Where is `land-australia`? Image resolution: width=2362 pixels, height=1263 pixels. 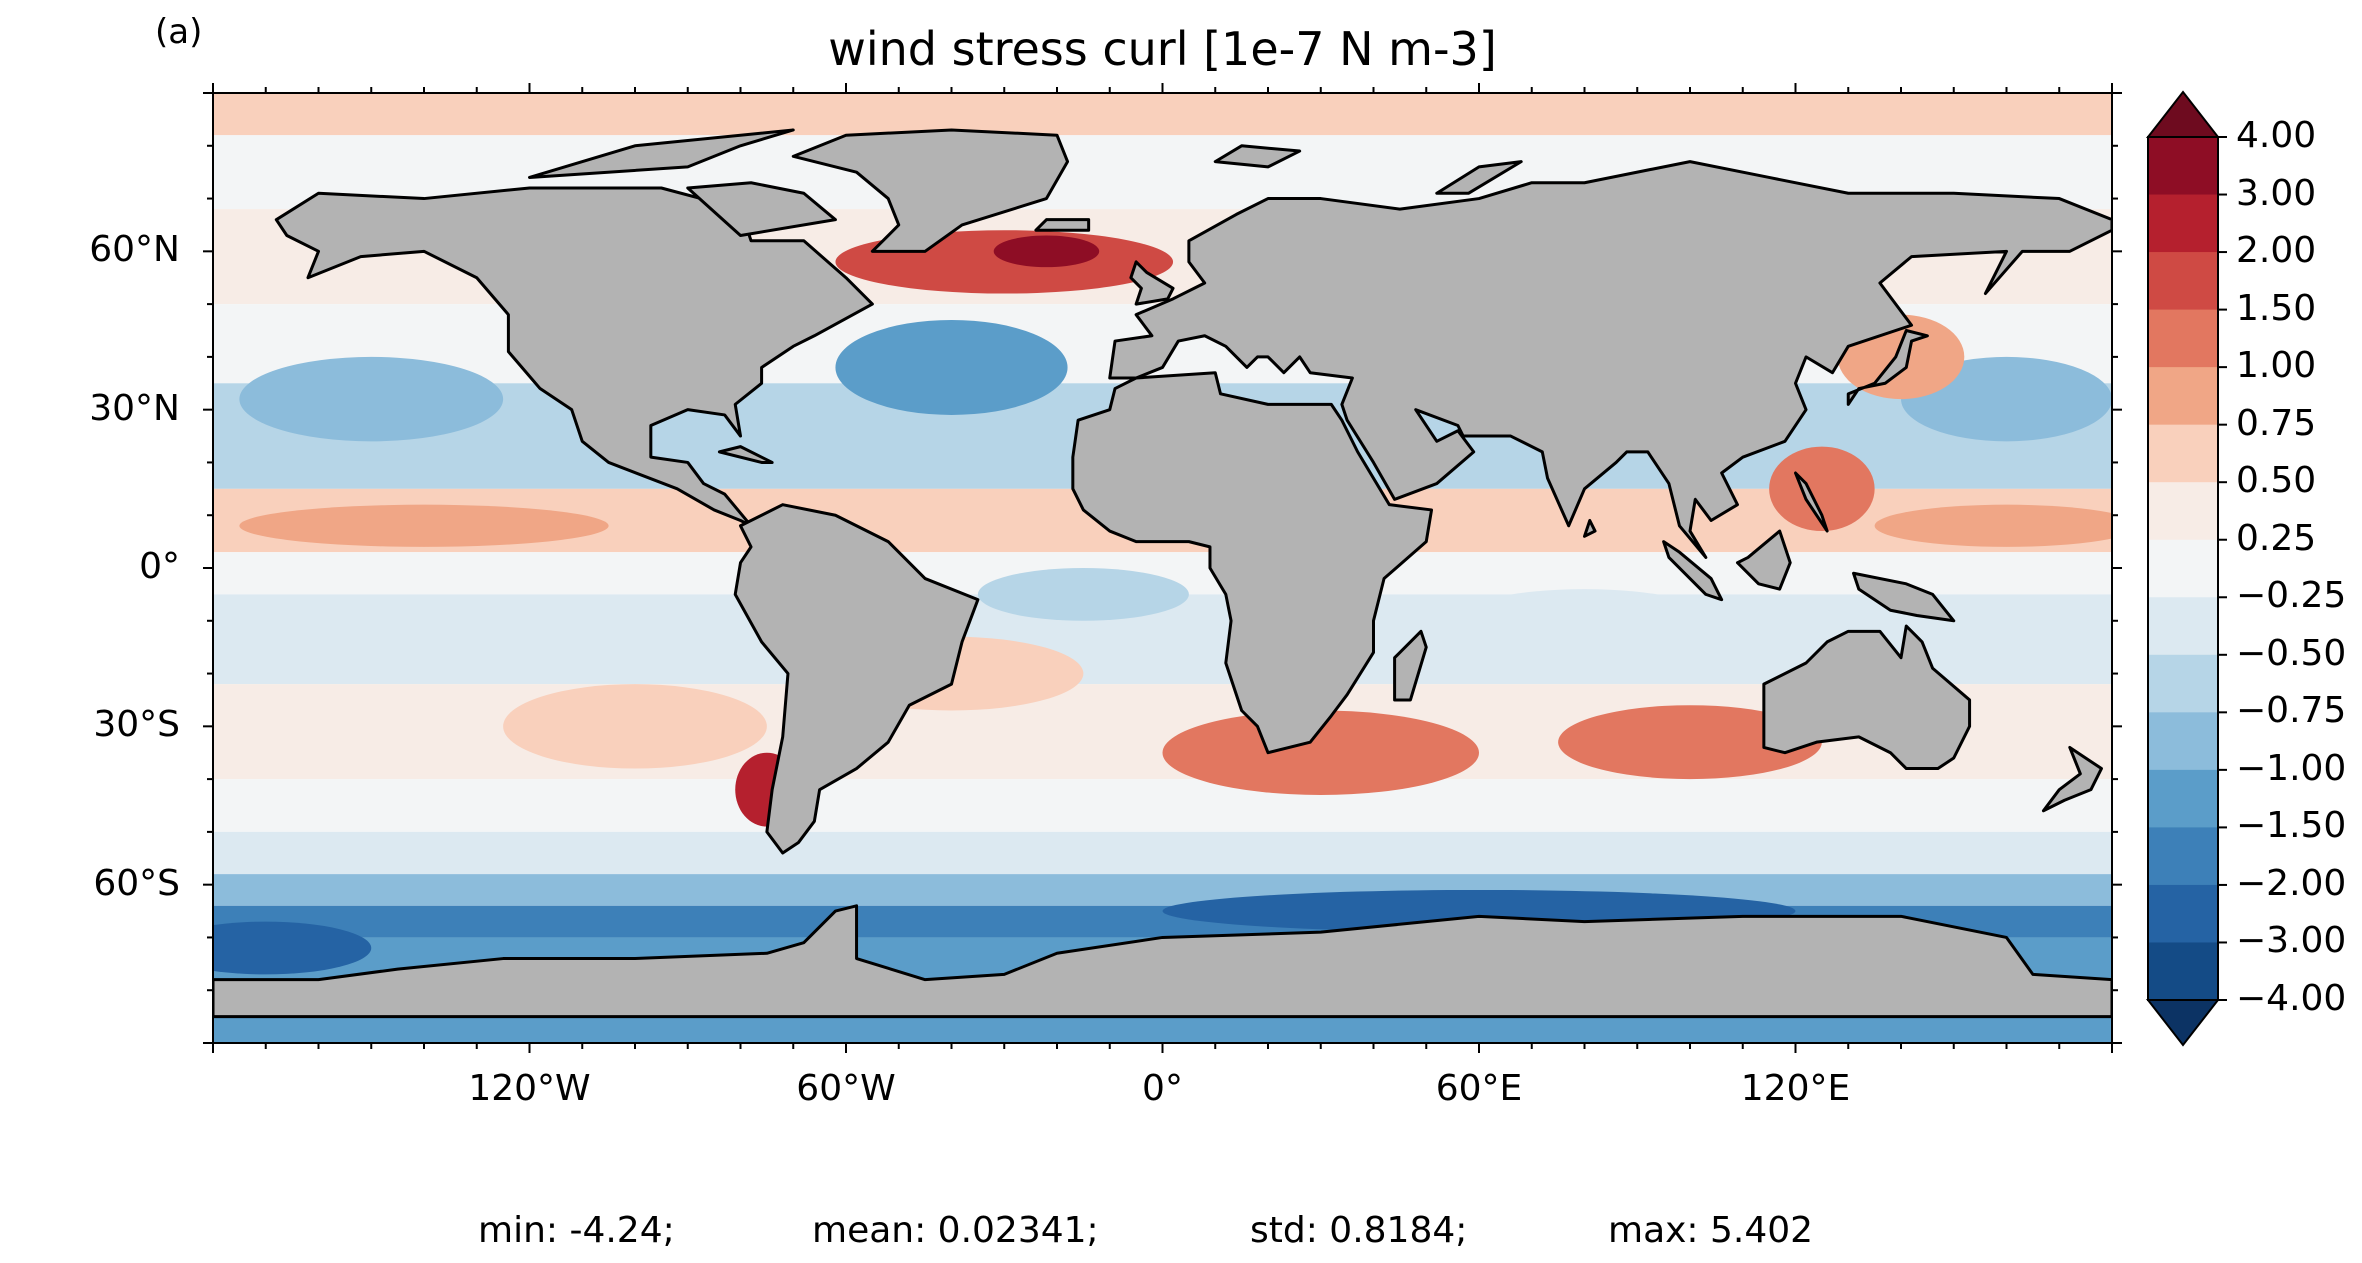
land-australia is located at coordinates (1867, 697).